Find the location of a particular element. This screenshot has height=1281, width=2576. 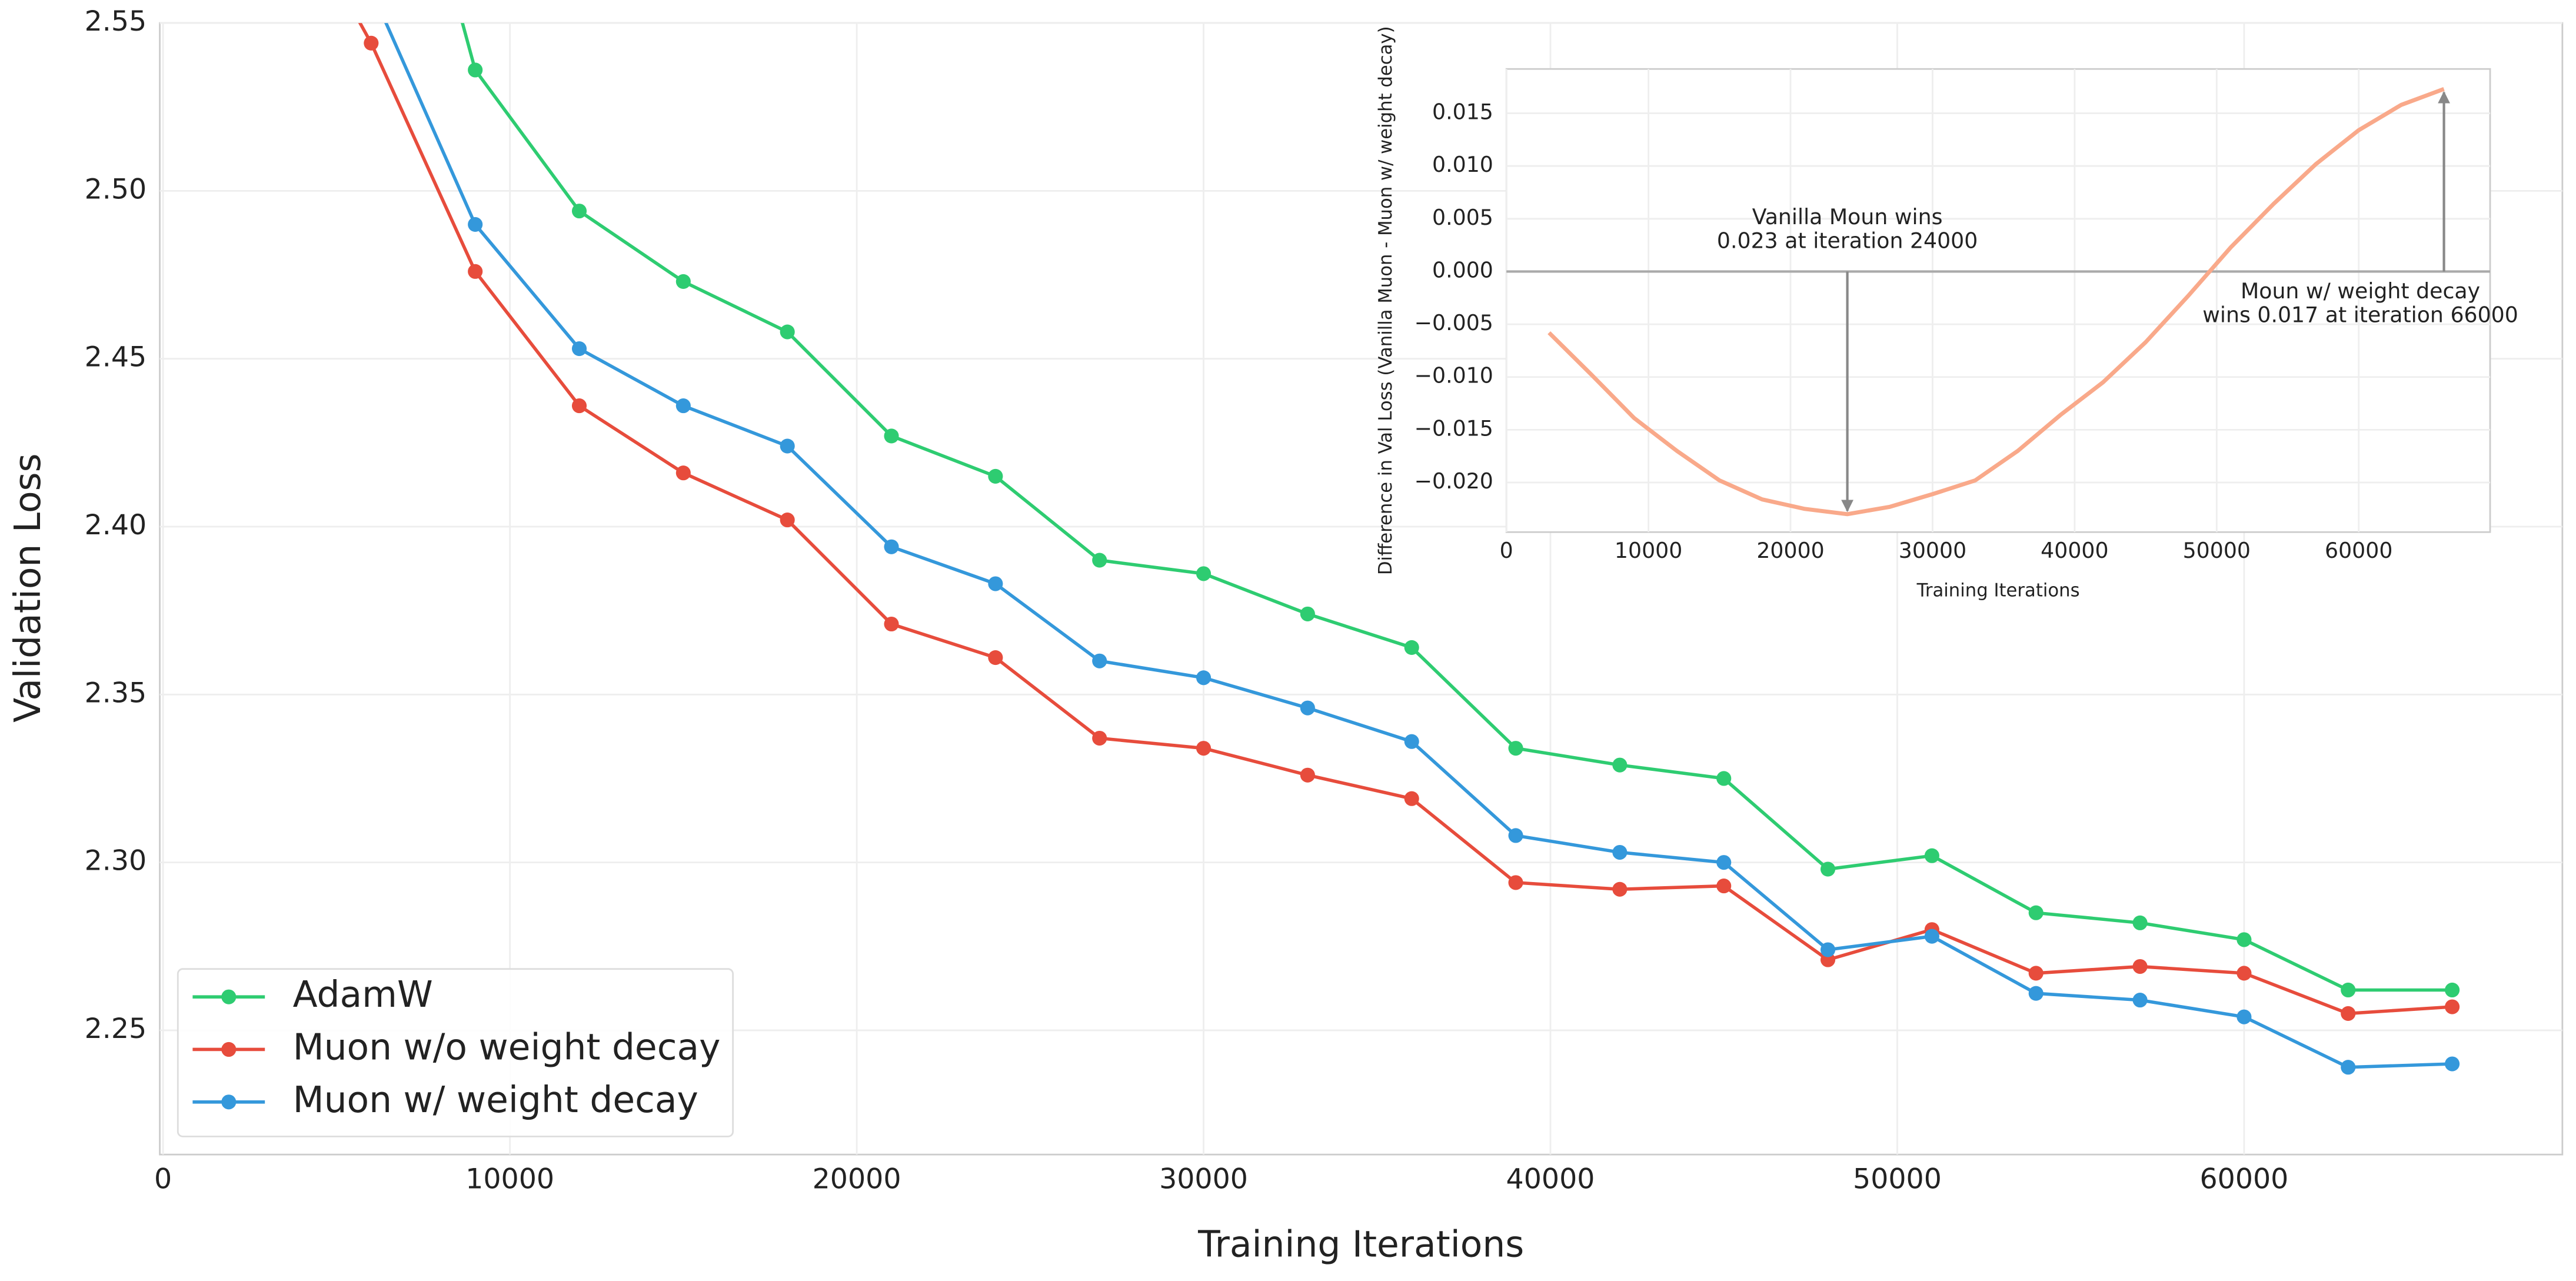

x-tick-label: 40000 is located at coordinates (2074, 551).